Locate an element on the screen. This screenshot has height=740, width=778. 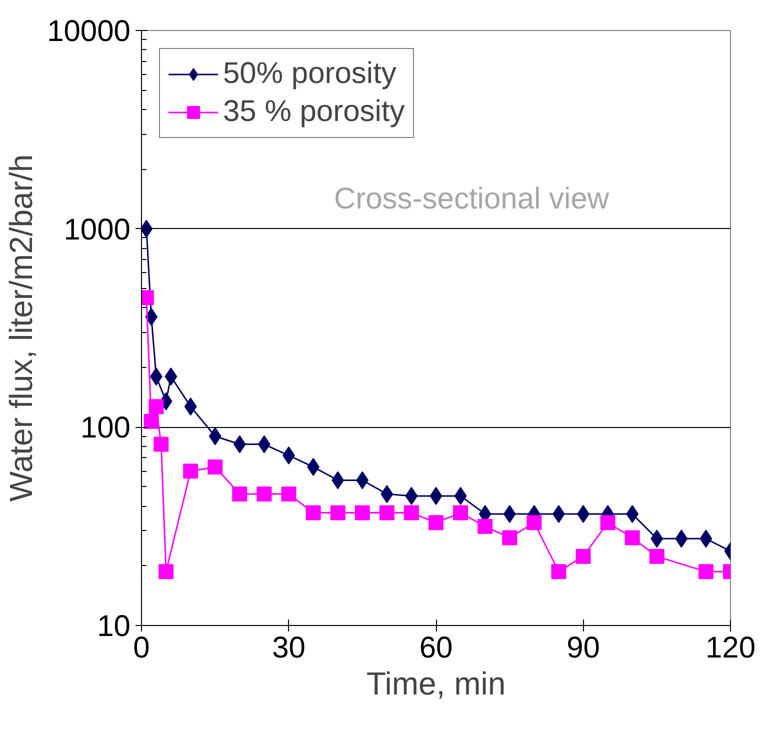
y-tick-label: 100 is located at coordinates (105, 428).